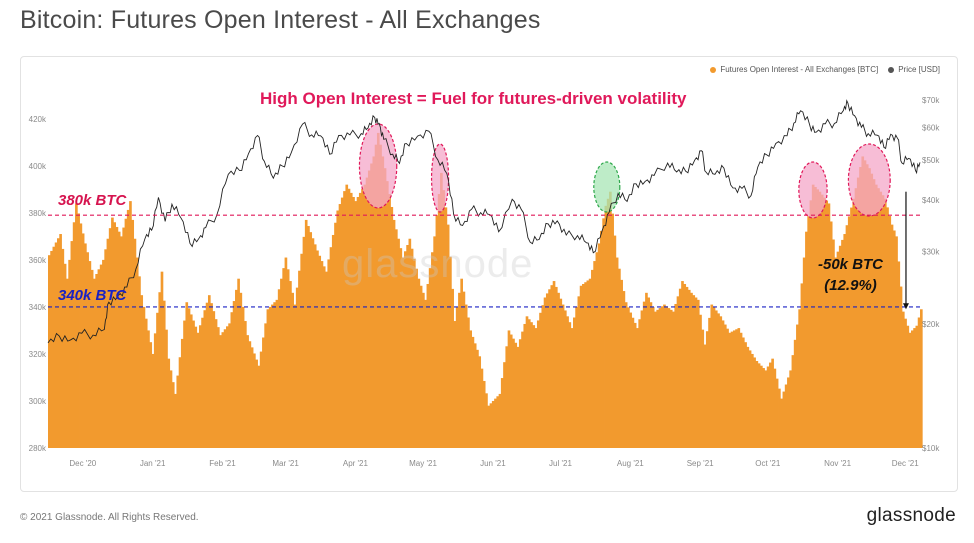  I want to click on x-tick-label-8: Aug '21, so click(630, 463).